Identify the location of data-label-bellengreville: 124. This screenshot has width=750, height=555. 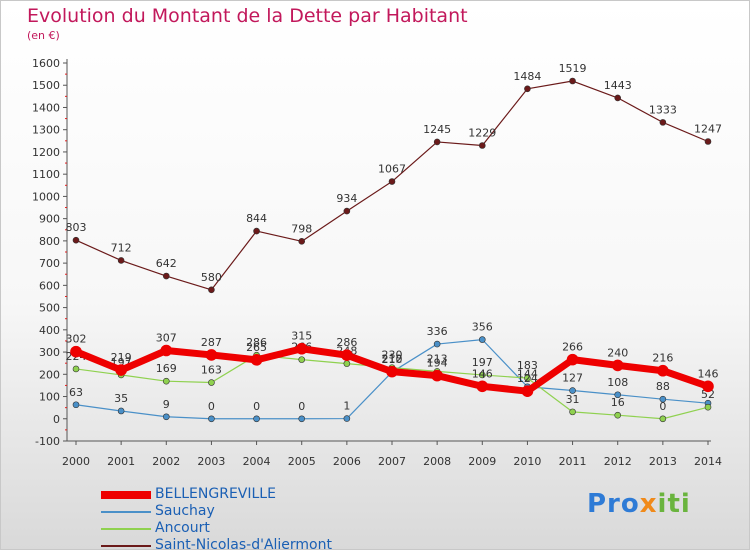
(527, 378).